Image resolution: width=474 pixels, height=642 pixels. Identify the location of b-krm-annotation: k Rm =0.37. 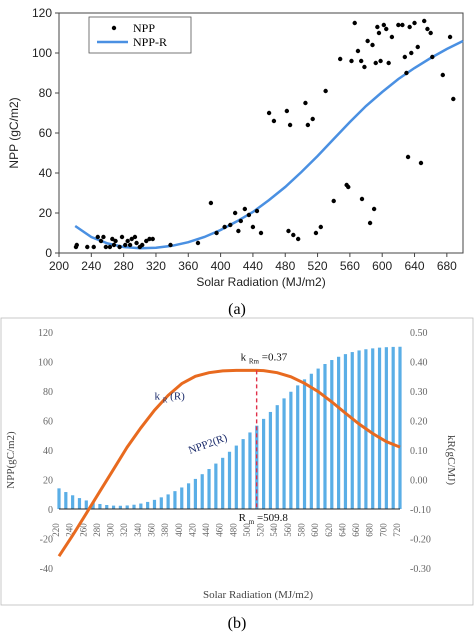
(264, 358).